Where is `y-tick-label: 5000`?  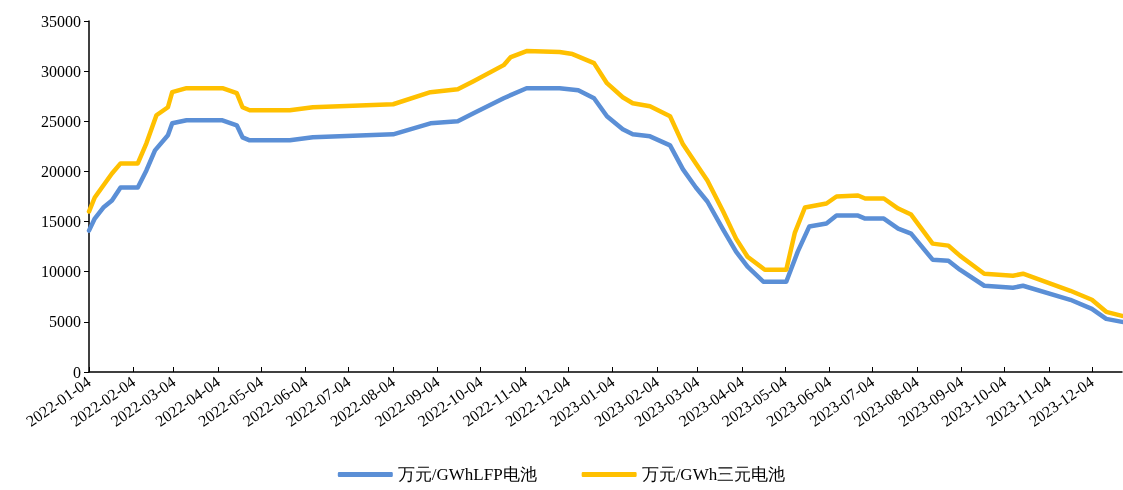
y-tick-label: 5000 is located at coordinates (65, 322).